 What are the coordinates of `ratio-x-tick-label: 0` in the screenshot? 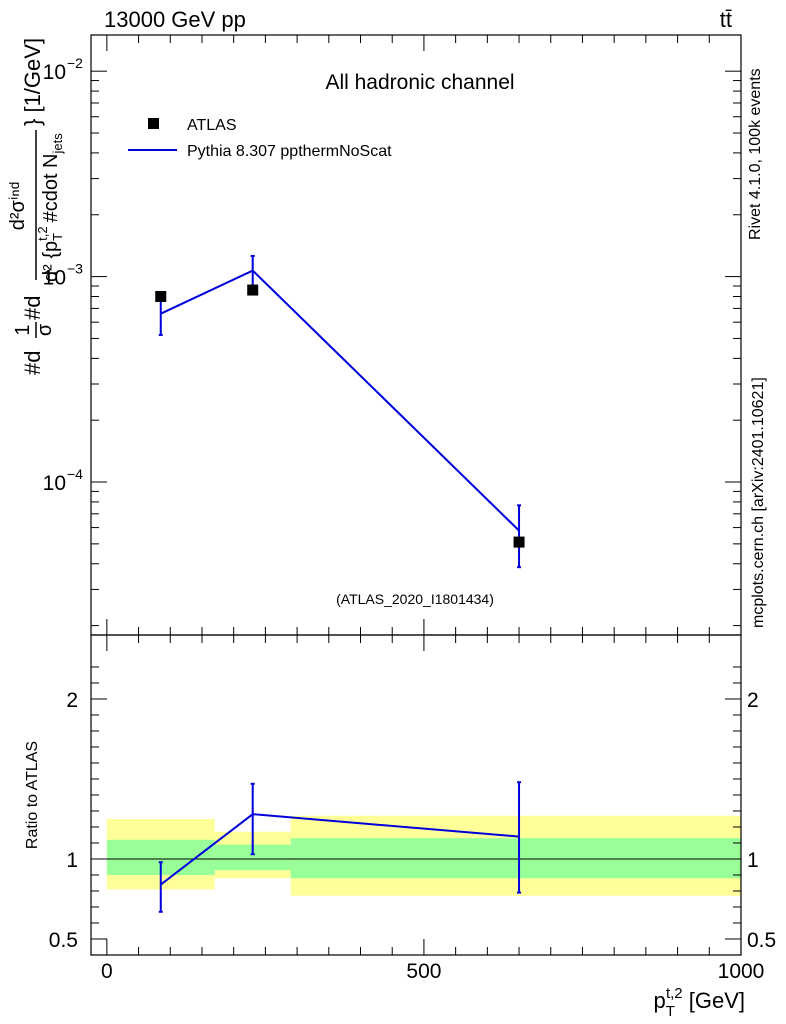 It's located at (107, 971).